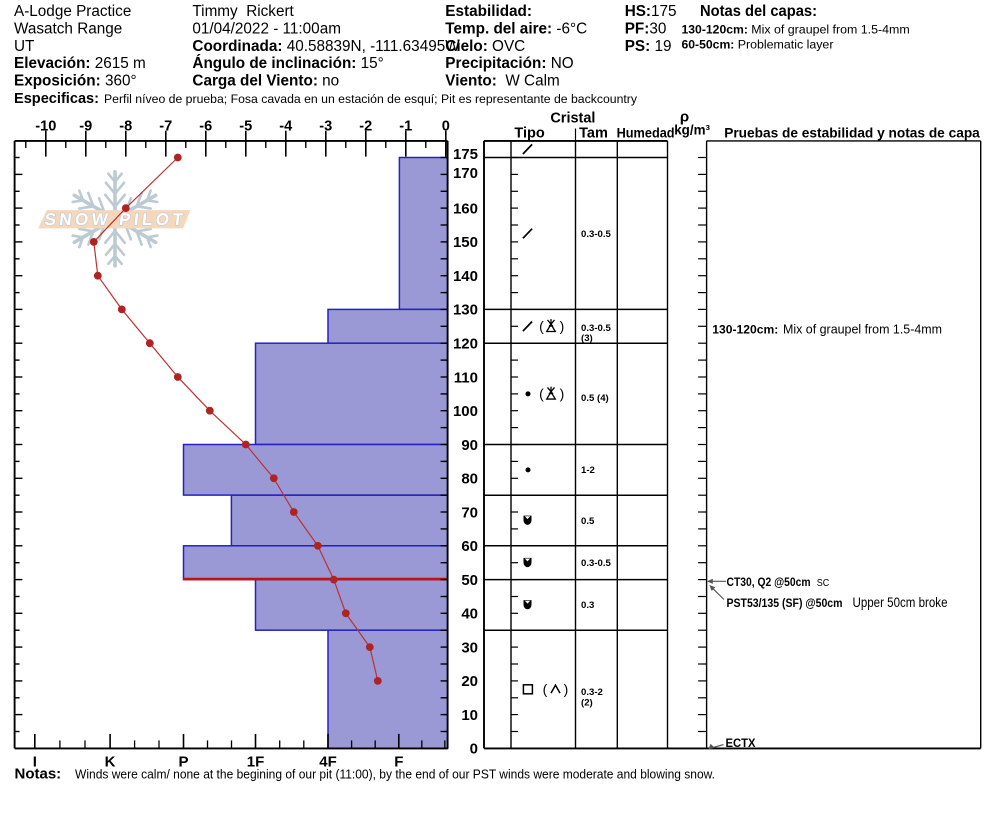 The width and height of the screenshot is (994, 840). Describe the element at coordinates (205, 127) in the screenshot. I see `svg-text: -6` at that location.